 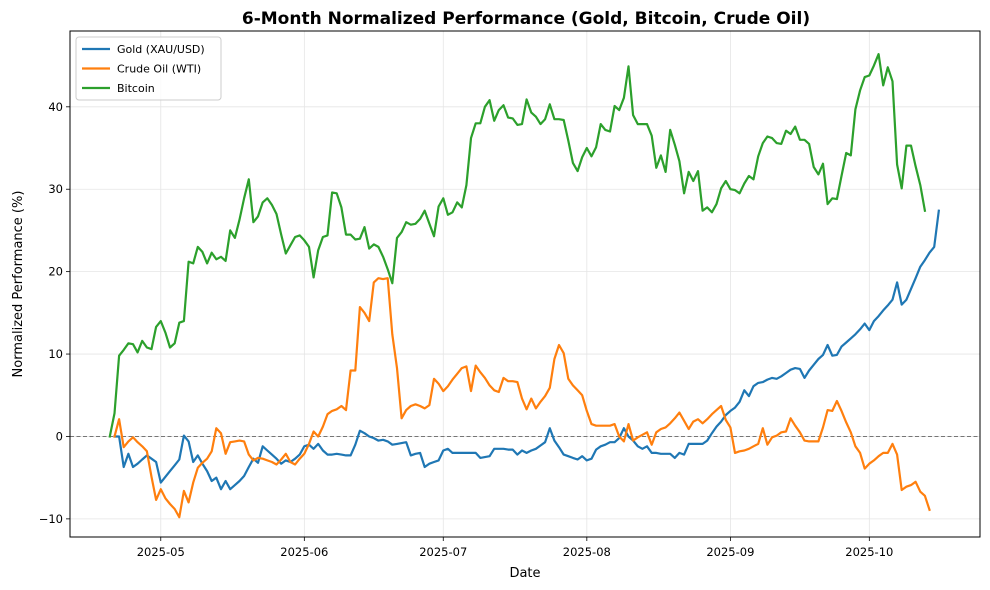 I want to click on x-tick-label: 2025-09, so click(x=730, y=552).